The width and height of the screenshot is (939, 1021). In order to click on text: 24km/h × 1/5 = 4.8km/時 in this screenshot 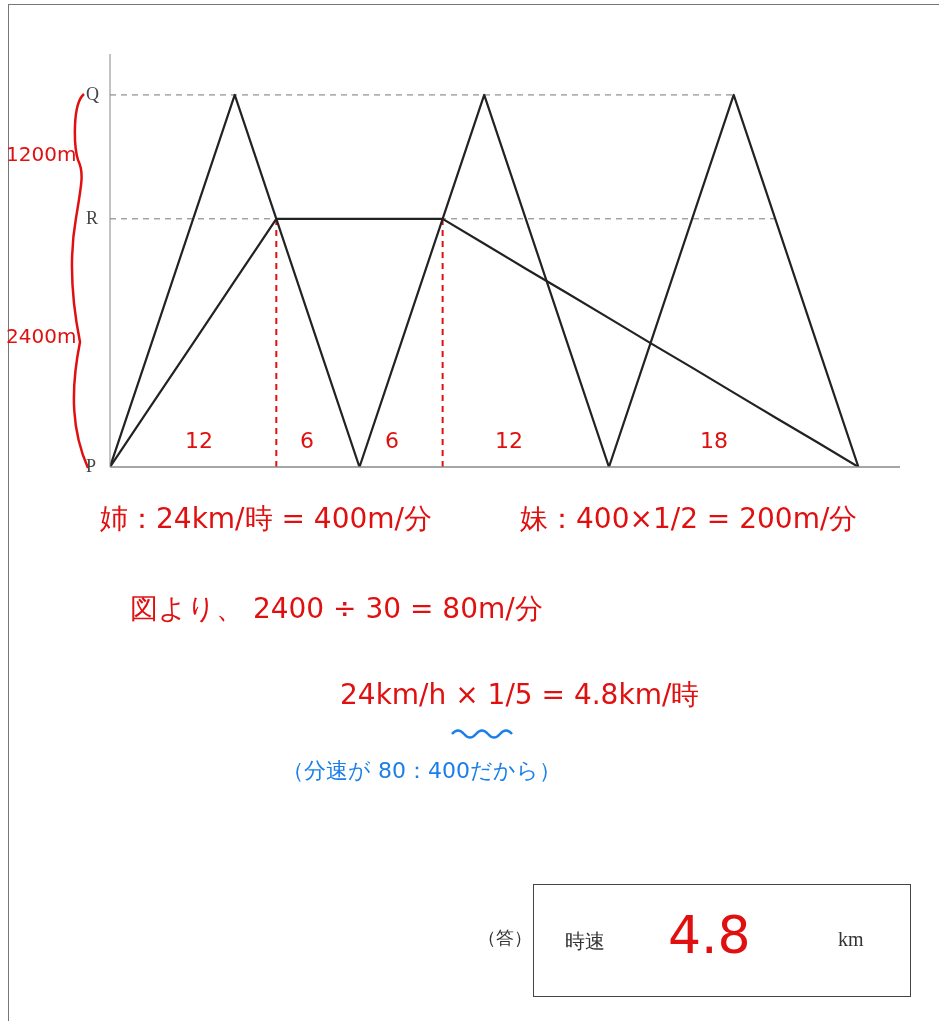, I will do `click(520, 695)`.